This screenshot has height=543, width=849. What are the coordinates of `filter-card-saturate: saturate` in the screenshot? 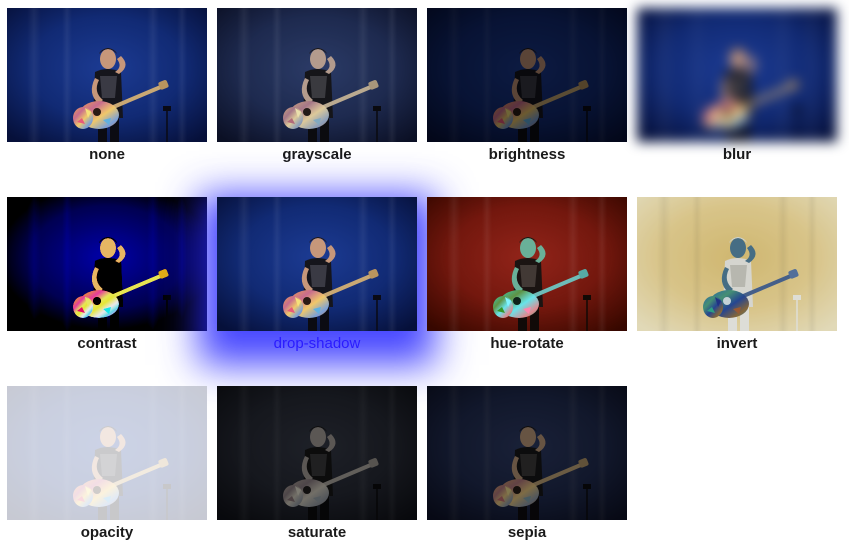 It's located at (317, 464).